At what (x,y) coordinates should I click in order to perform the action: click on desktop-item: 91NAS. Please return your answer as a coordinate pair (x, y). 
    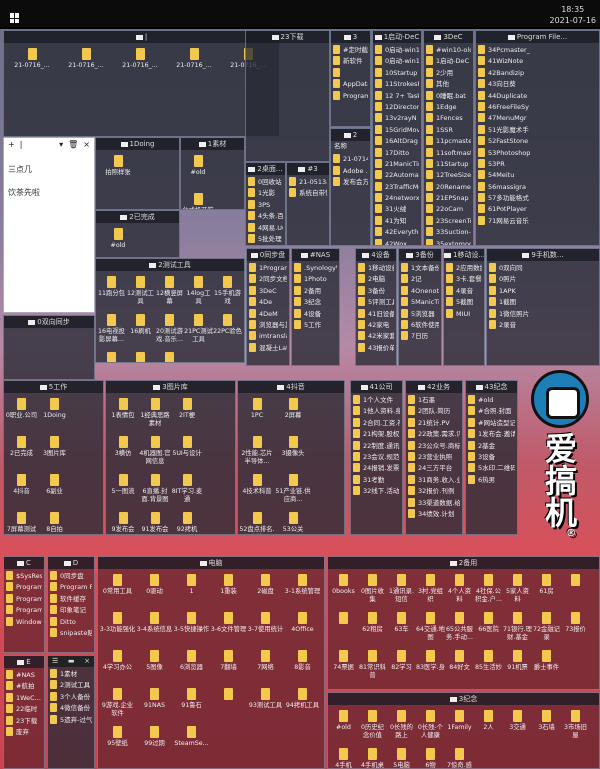
    Looking at the image, I should click on (154, 705).